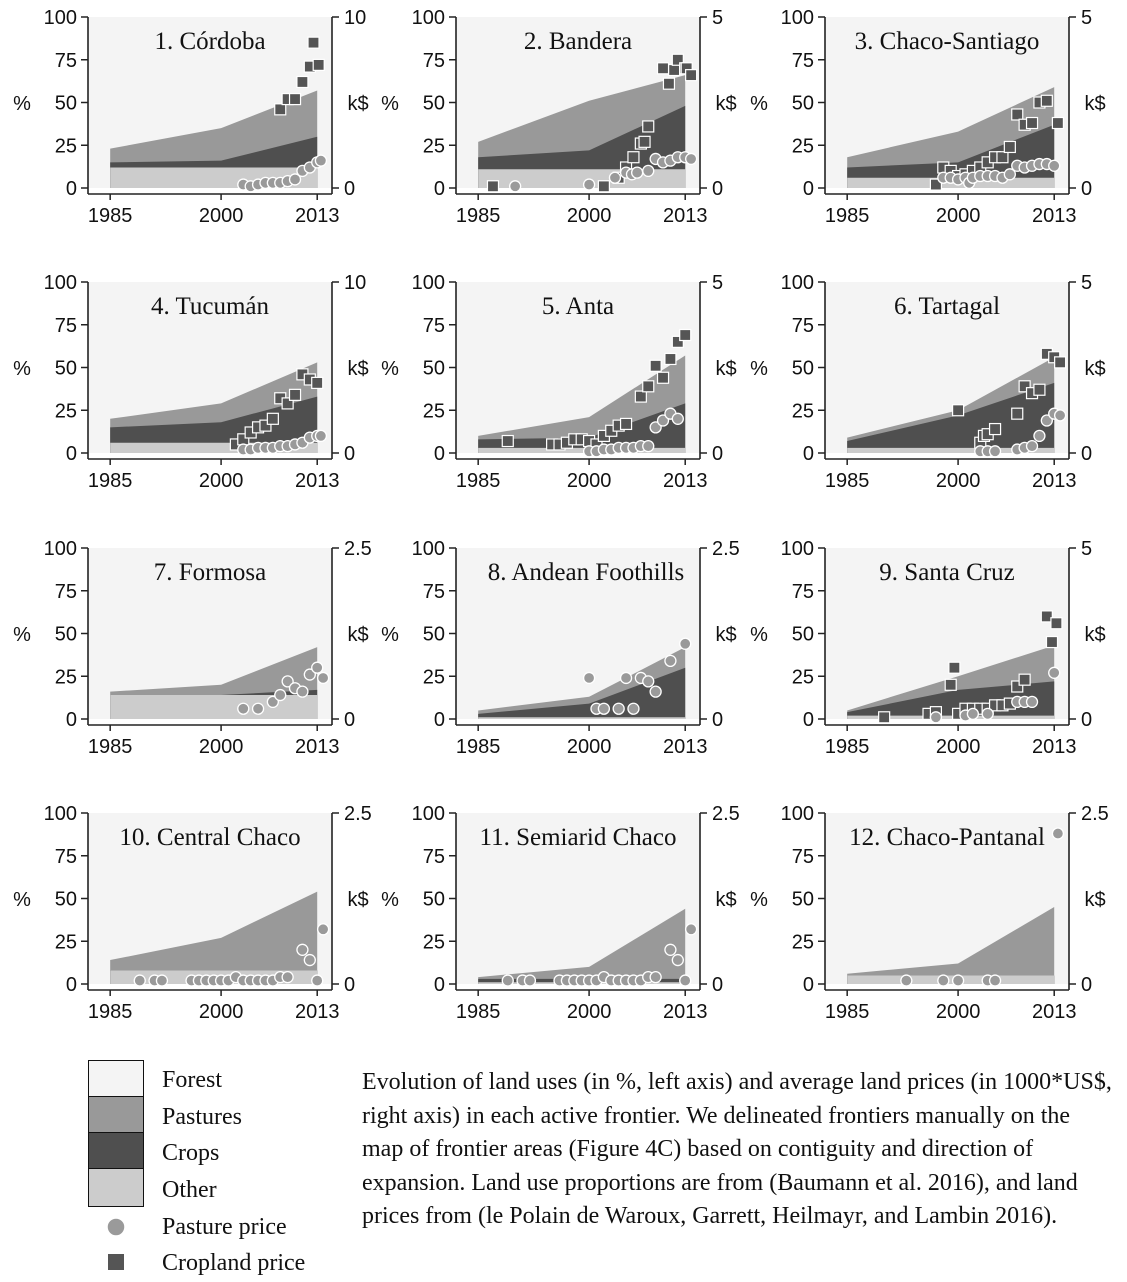 The width and height of the screenshot is (1127, 1282). What do you see at coordinates (116, 1227) in the screenshot?
I see `pasture-price-circle-icon` at bounding box center [116, 1227].